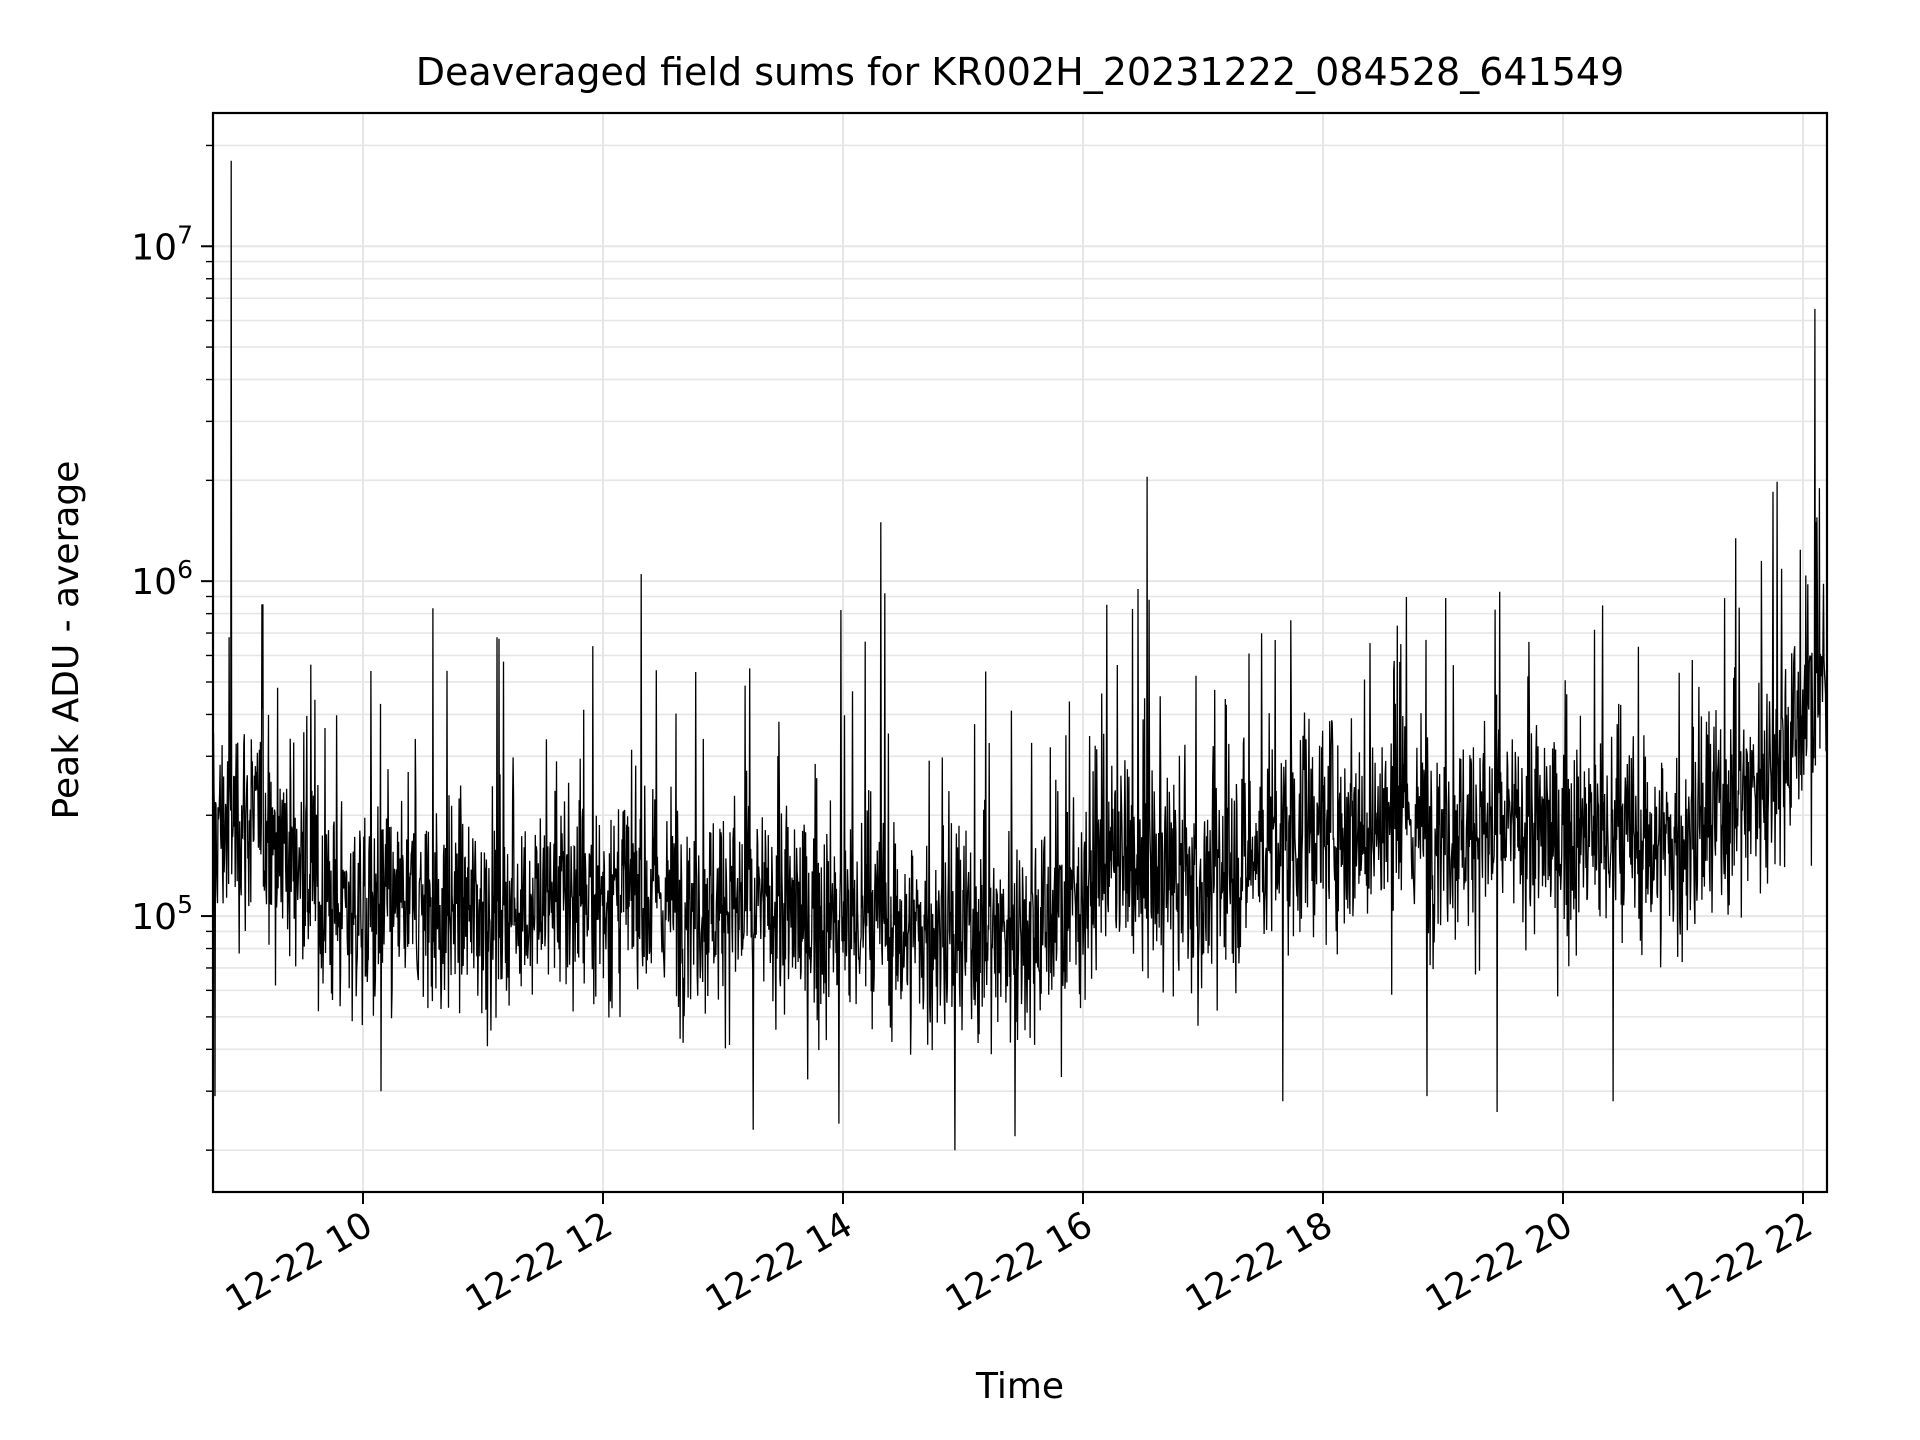 The image size is (1920, 1440). Describe the element at coordinates (1019, 1262) in the screenshot. I see `x-tick-label: 12-22 16` at that location.